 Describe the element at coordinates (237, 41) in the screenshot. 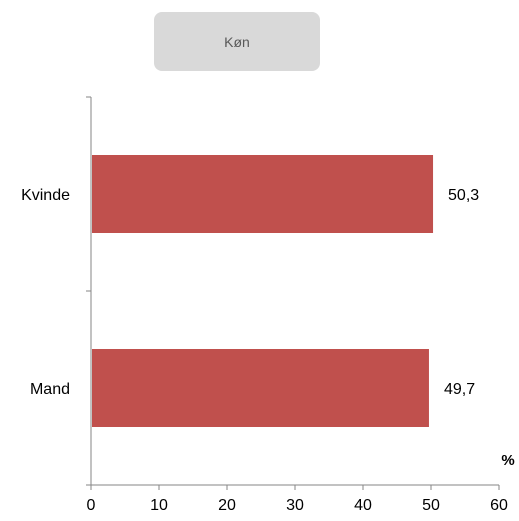

I see `chart-title: Køn` at that location.